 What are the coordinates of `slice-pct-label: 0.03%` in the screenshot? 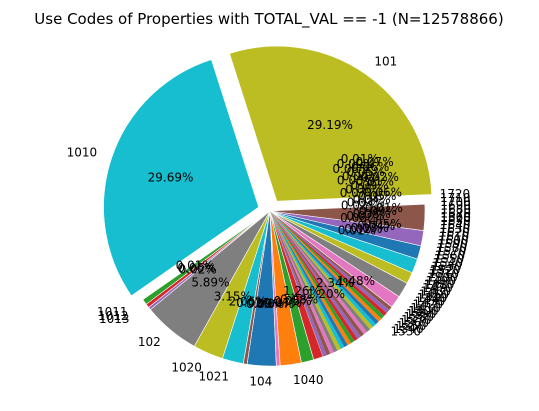 It's located at (255, 303).